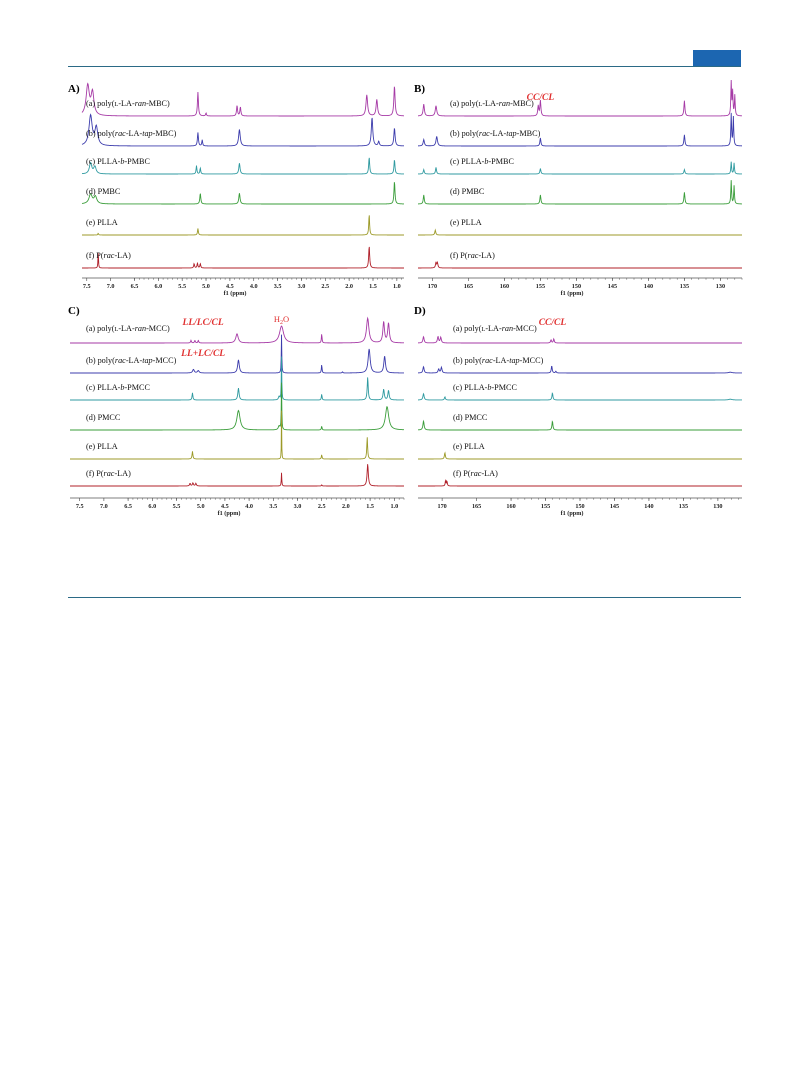  Describe the element at coordinates (580, 264) in the screenshot. I see `panel-b-series-6-trace` at that location.